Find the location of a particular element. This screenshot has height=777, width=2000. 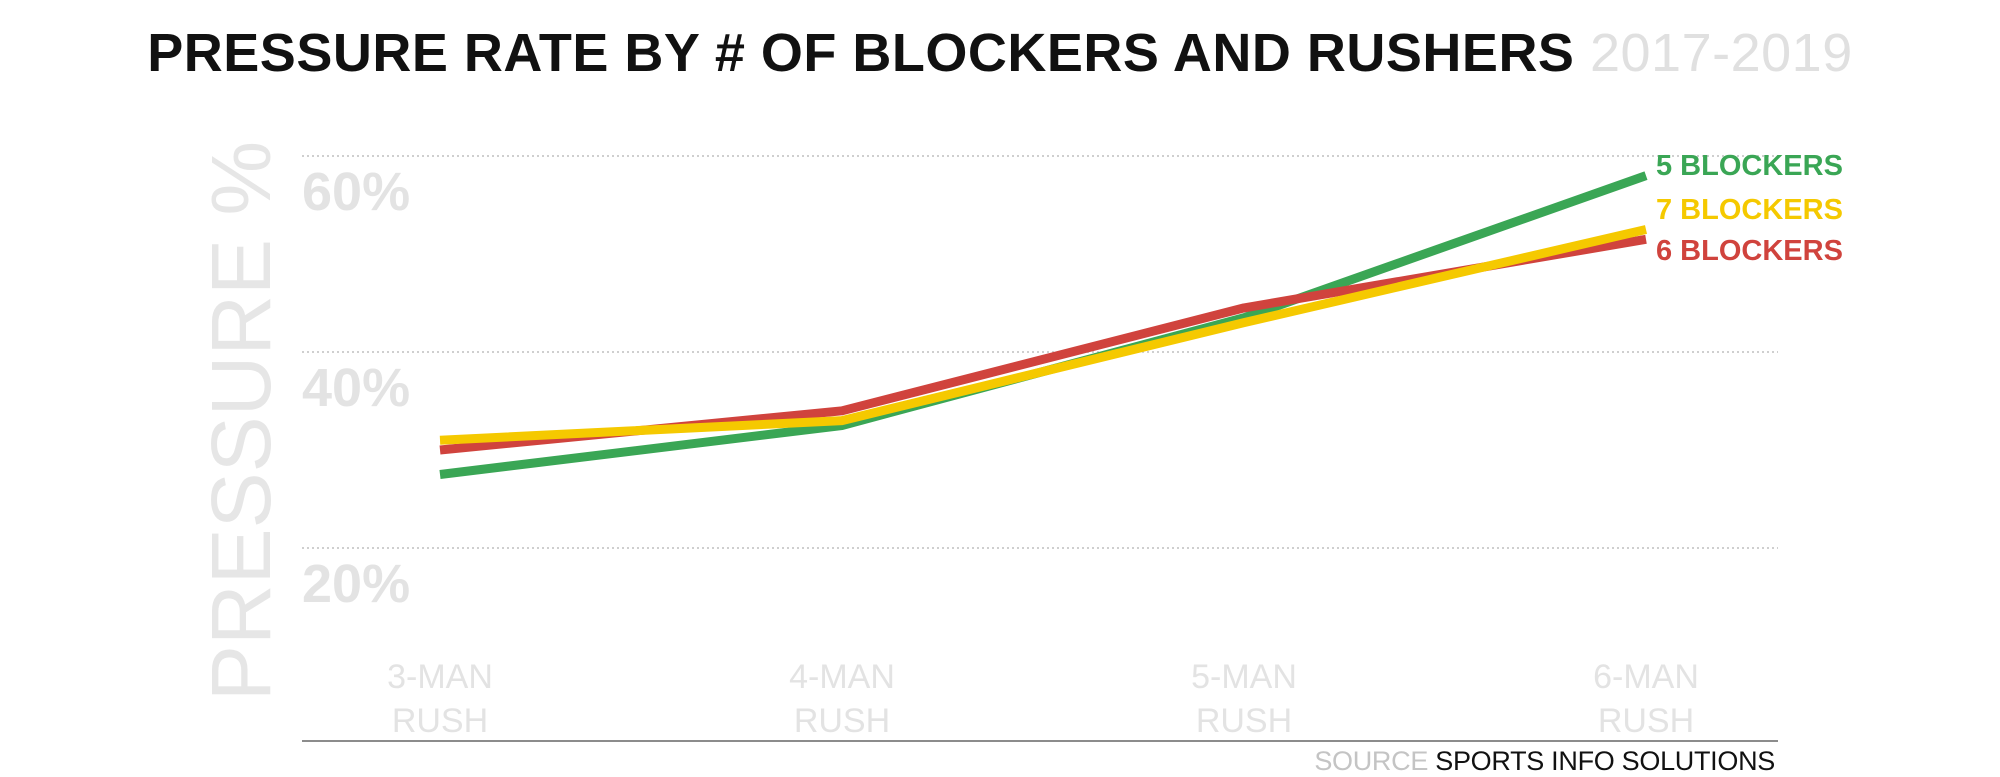

y-tick-label: 40% is located at coordinates (356, 388).